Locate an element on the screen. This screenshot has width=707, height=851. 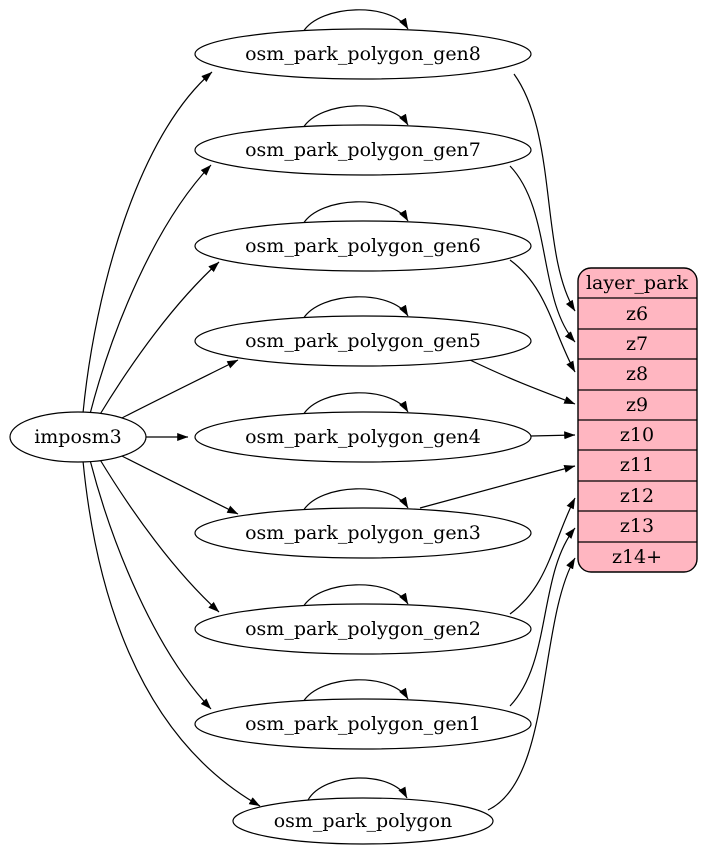
node-osm_park_polygon: osm_park_polygon is located at coordinates (363, 821).